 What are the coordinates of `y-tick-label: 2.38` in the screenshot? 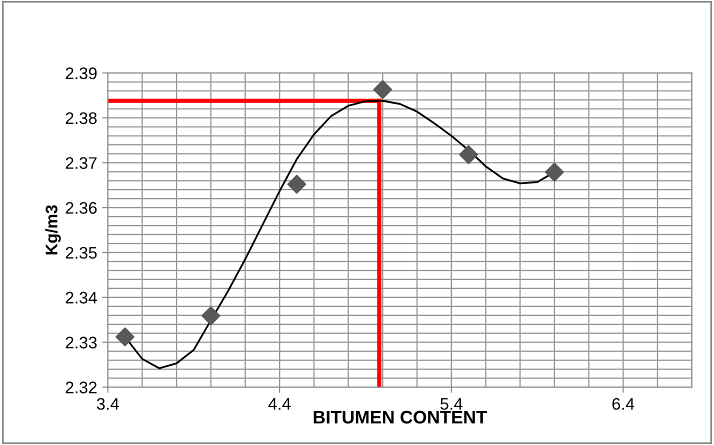 It's located at (81, 118).